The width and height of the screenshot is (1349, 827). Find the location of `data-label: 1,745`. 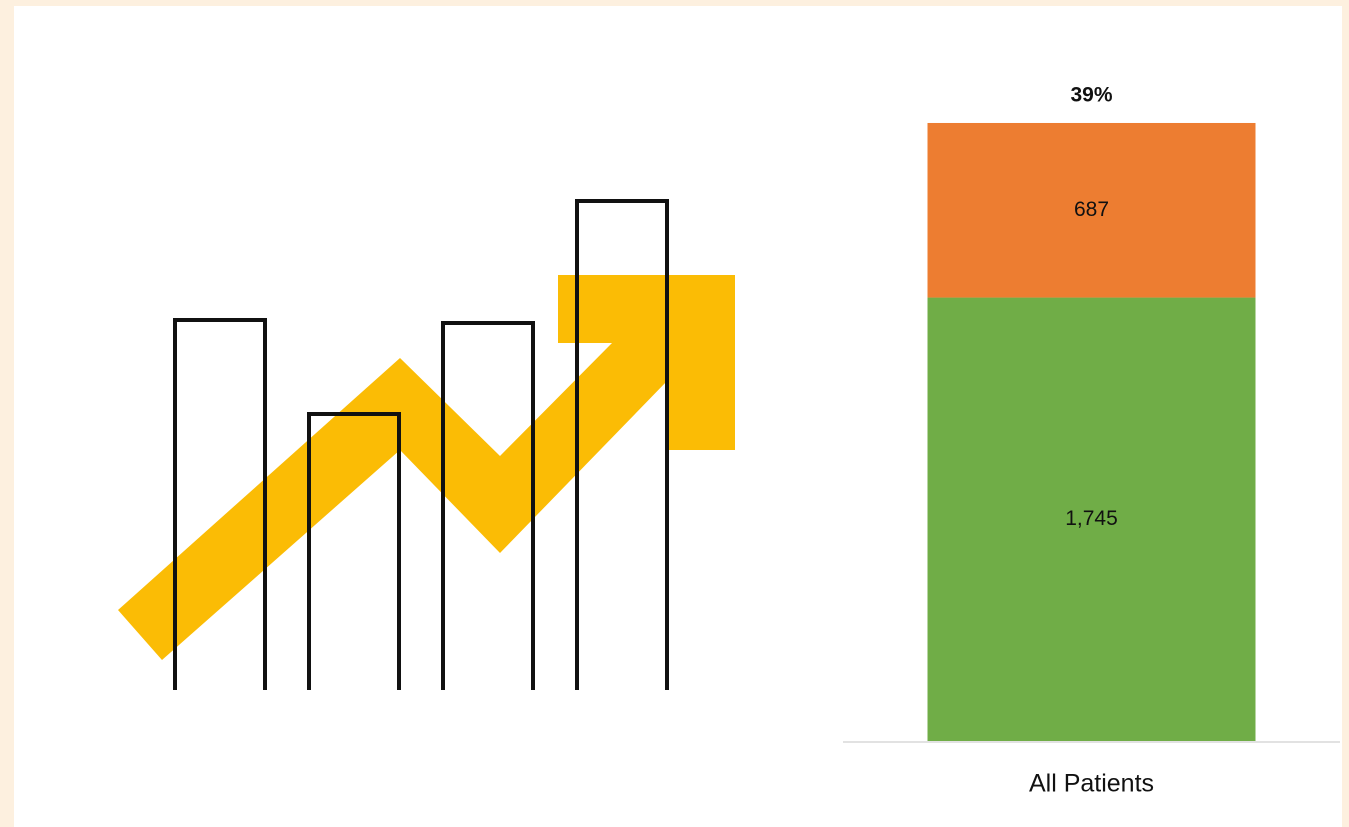

data-label: 1,745 is located at coordinates (1091, 518).